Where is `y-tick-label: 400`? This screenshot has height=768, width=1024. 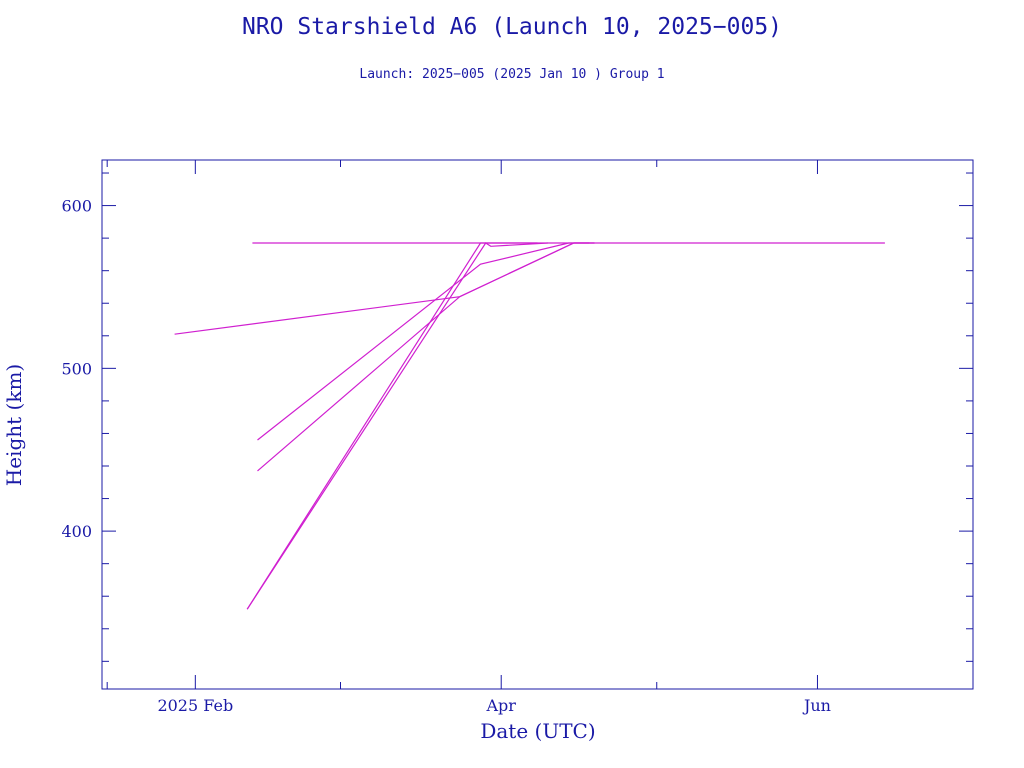 y-tick-label: 400 is located at coordinates (76, 531).